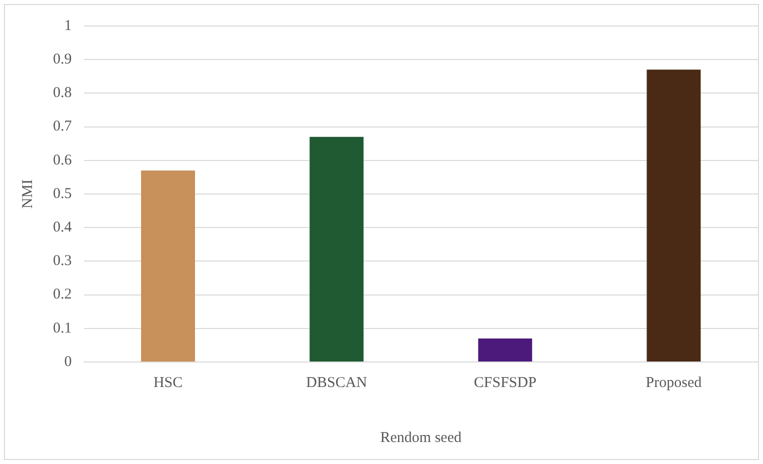 The width and height of the screenshot is (763, 464). Describe the element at coordinates (62, 228) in the screenshot. I see `y-tick-label: 0.4` at that location.